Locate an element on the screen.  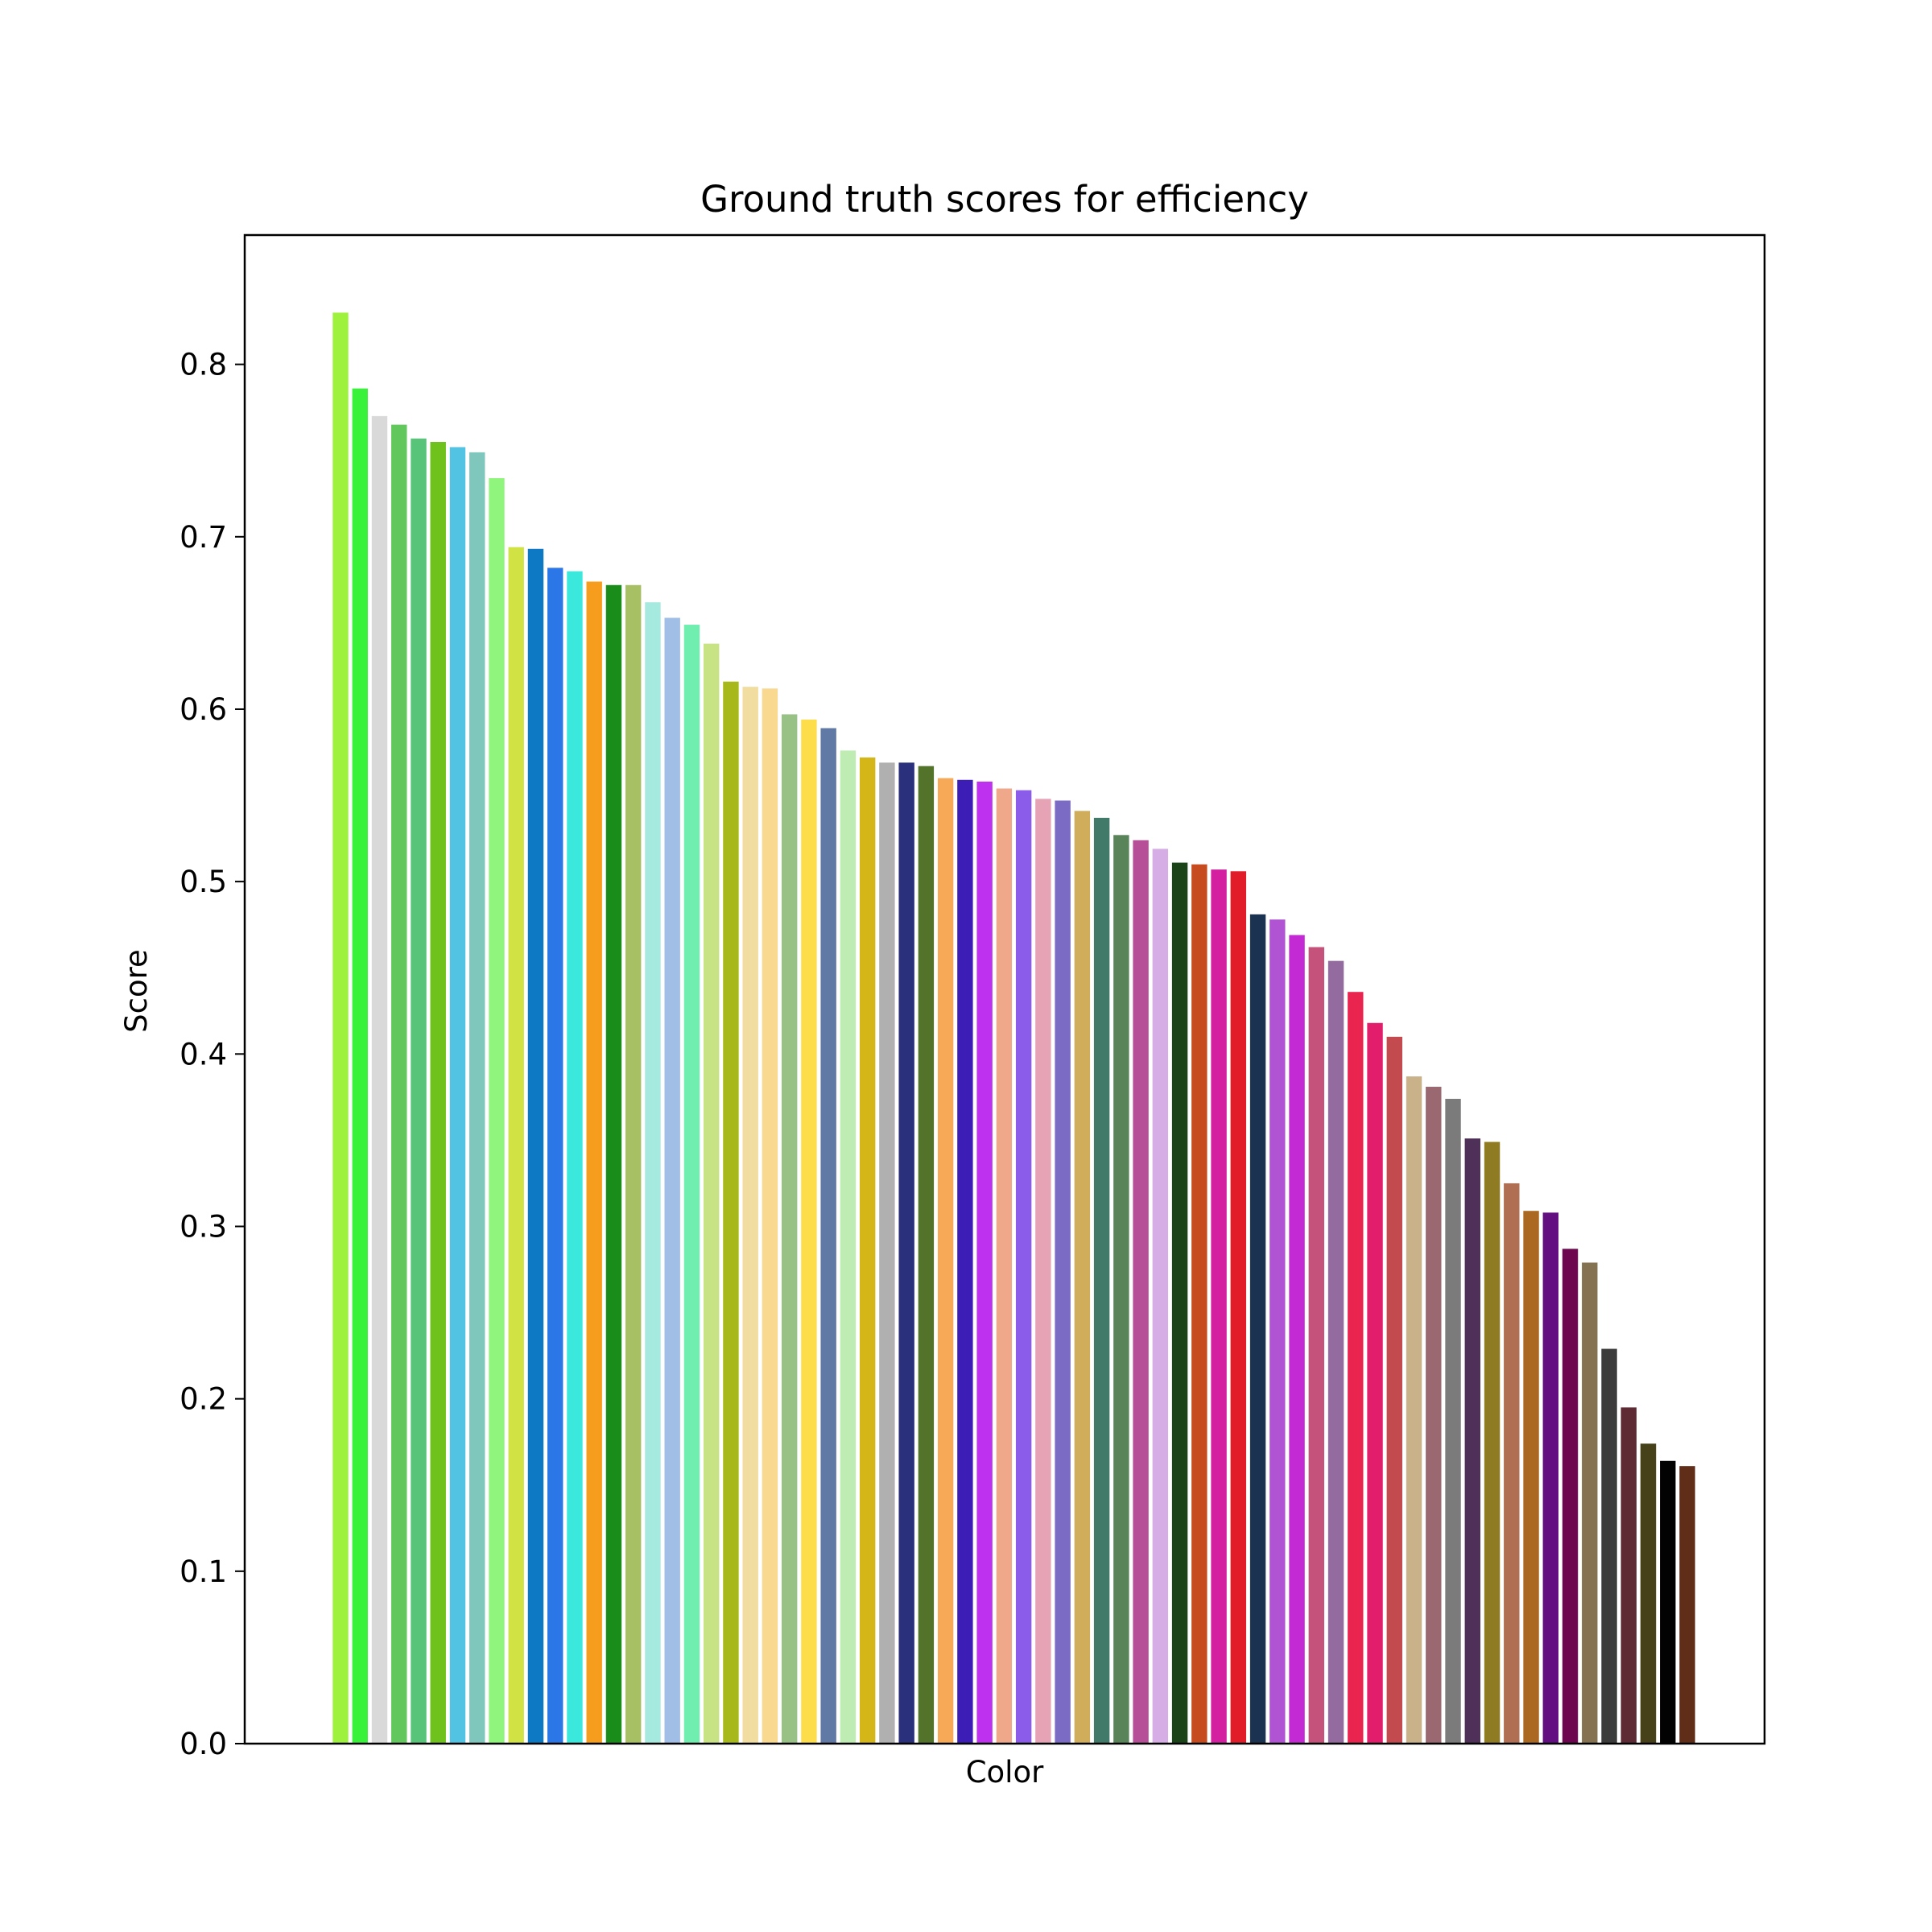
y-tick-label: 0.5 is located at coordinates (203, 882).